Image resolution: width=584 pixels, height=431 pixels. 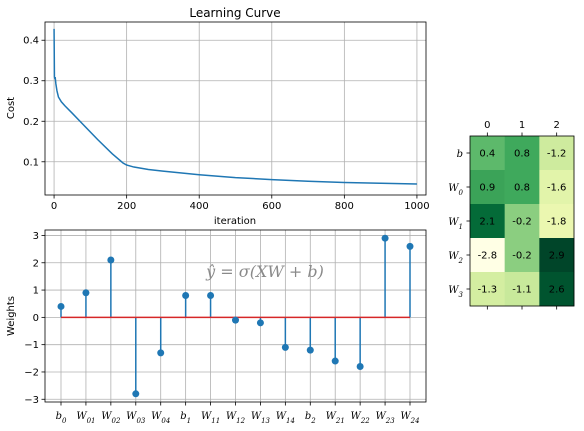 What do you see at coordinates (416, 206) in the screenshot?
I see `x-tick-label: 1000` at bounding box center [416, 206].